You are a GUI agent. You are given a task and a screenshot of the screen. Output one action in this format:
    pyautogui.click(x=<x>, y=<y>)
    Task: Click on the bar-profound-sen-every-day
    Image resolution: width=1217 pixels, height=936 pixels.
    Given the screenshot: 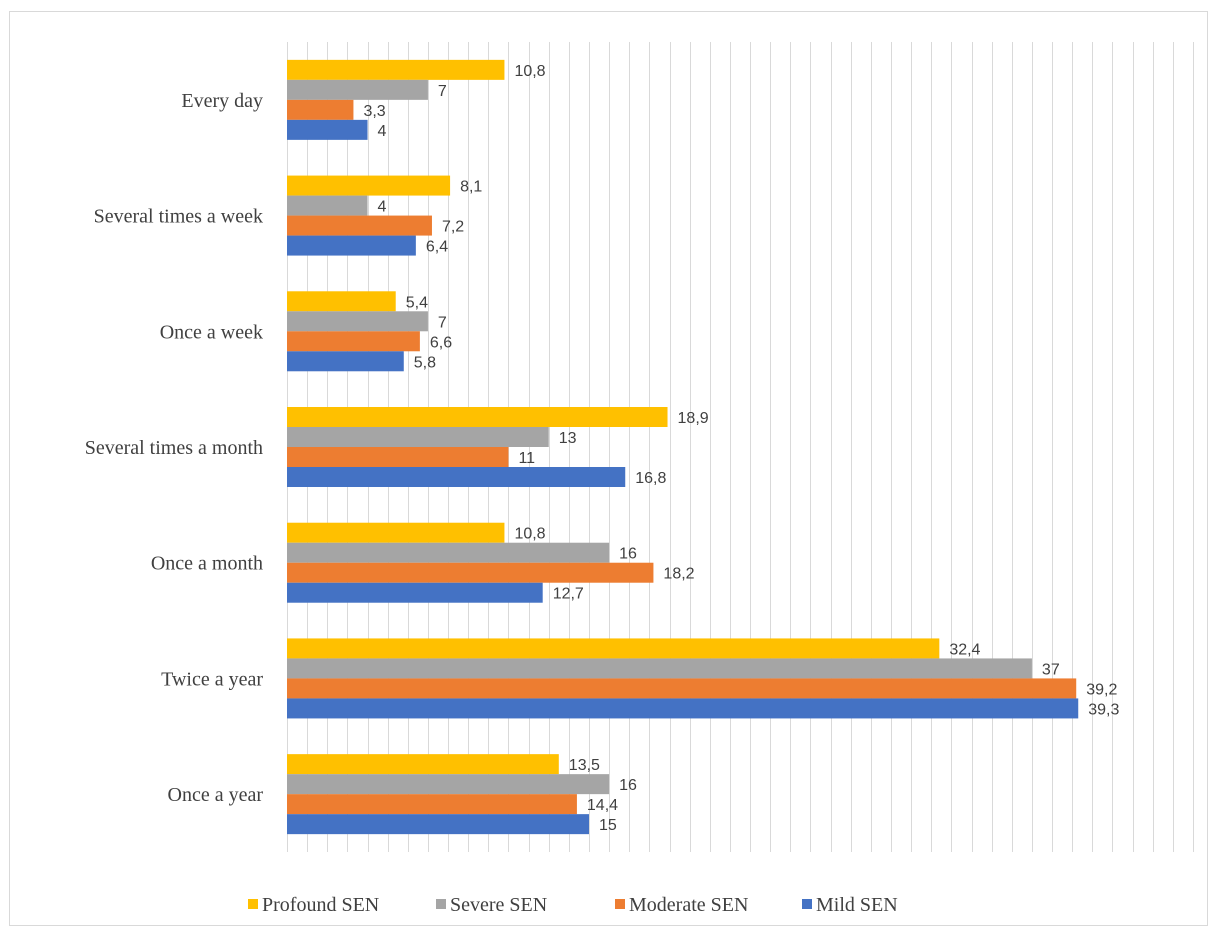 What is the action you would take?
    pyautogui.click(x=396, y=69)
    